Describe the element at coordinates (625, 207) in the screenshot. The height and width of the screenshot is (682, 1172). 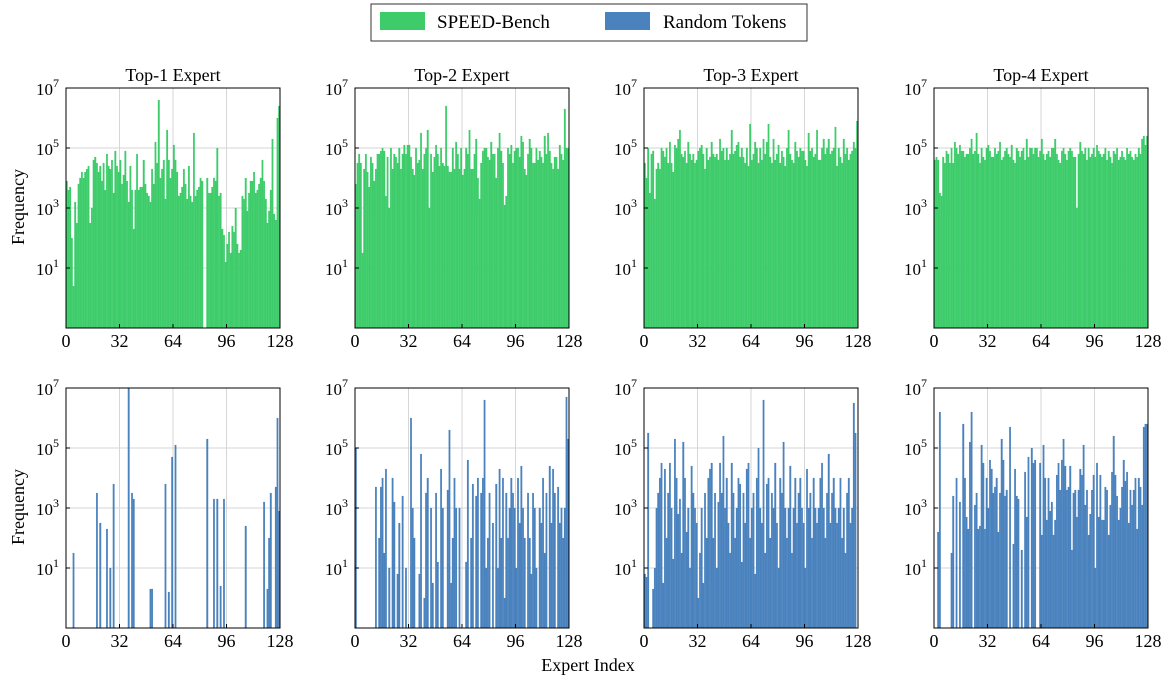
I see `y-tick-label: 10³` at that location.